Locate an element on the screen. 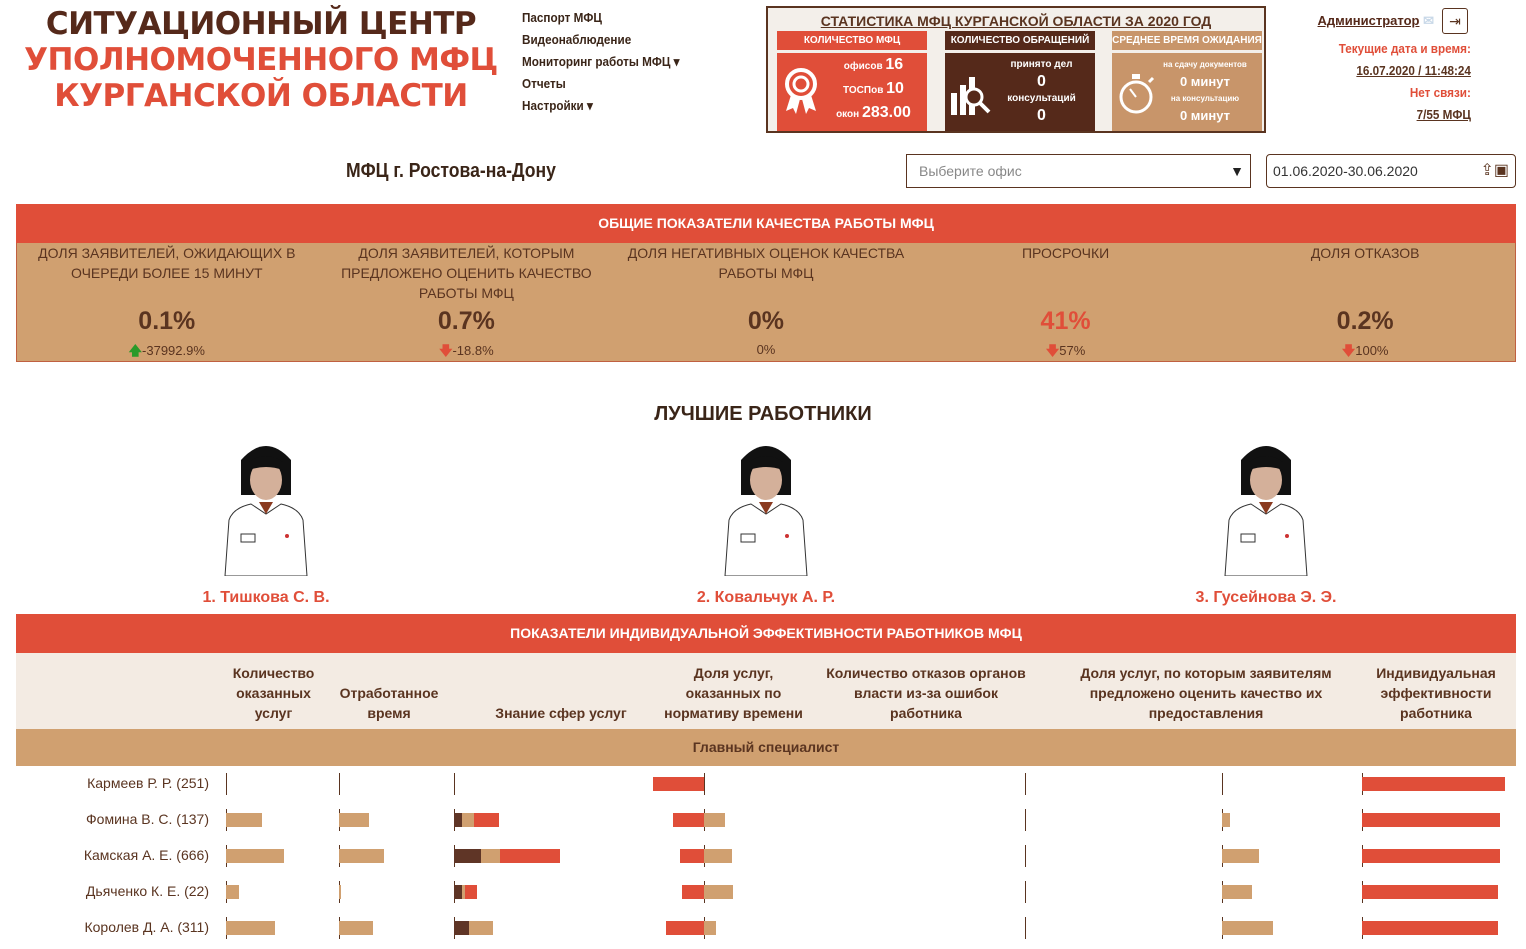  table-row: Кармеев Р. Р. (251) is located at coordinates (766, 784).